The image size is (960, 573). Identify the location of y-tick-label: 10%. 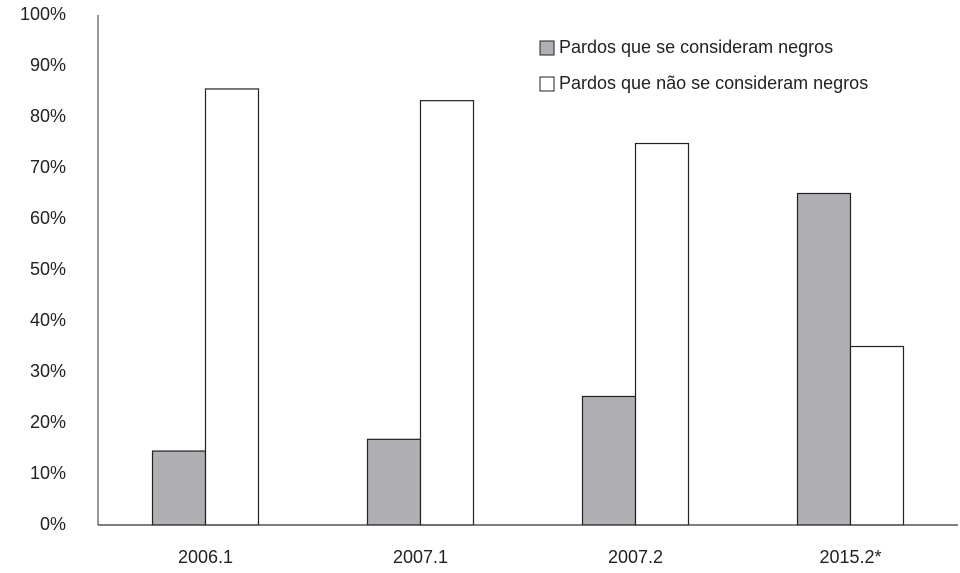
(48, 473).